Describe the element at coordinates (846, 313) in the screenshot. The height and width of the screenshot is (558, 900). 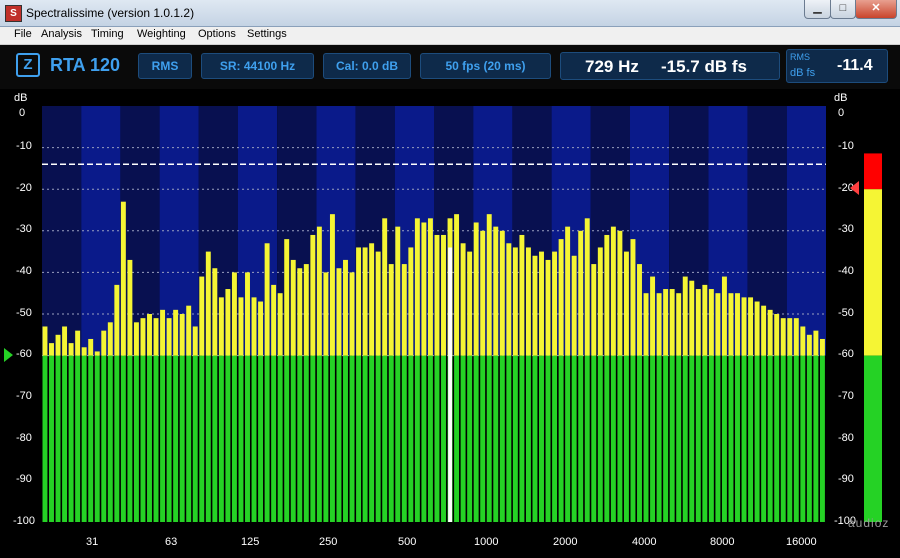
I see `y-tick-right-50: -50` at that location.